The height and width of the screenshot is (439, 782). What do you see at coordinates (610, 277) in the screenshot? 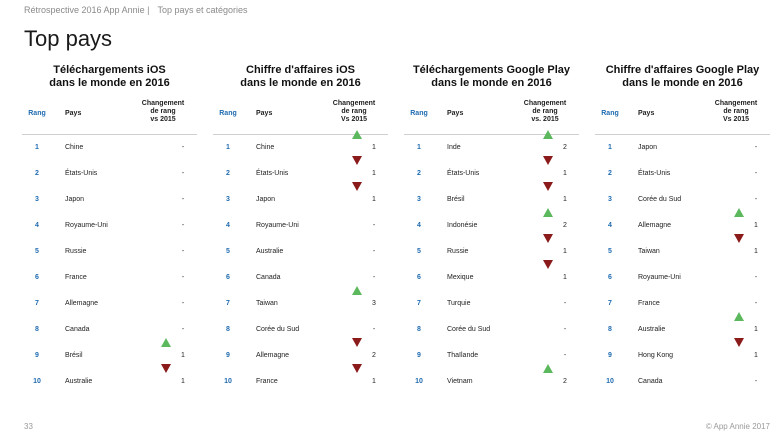
I see `rank-cell: 6` at bounding box center [610, 277].